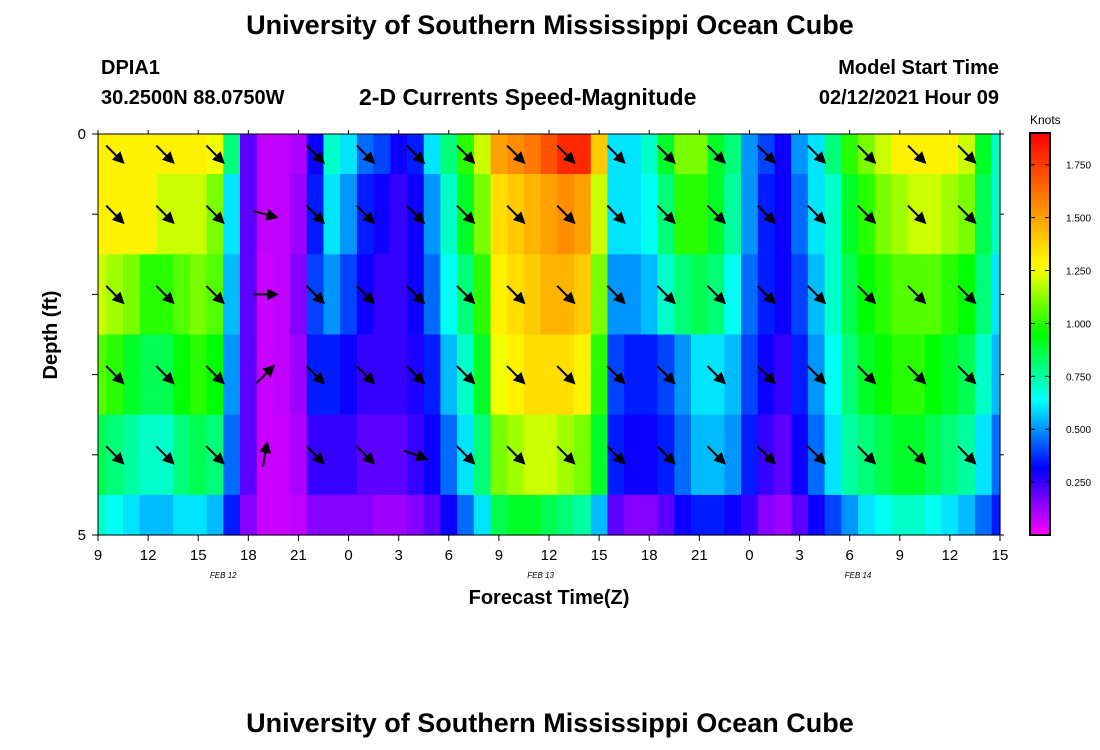  What do you see at coordinates (298, 555) in the screenshot?
I see `x-tick-label: 21` at bounding box center [298, 555].